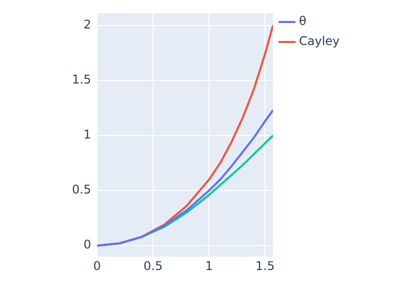  What do you see at coordinates (87, 245) in the screenshot?
I see `y-tick-label: 0` at bounding box center [87, 245].